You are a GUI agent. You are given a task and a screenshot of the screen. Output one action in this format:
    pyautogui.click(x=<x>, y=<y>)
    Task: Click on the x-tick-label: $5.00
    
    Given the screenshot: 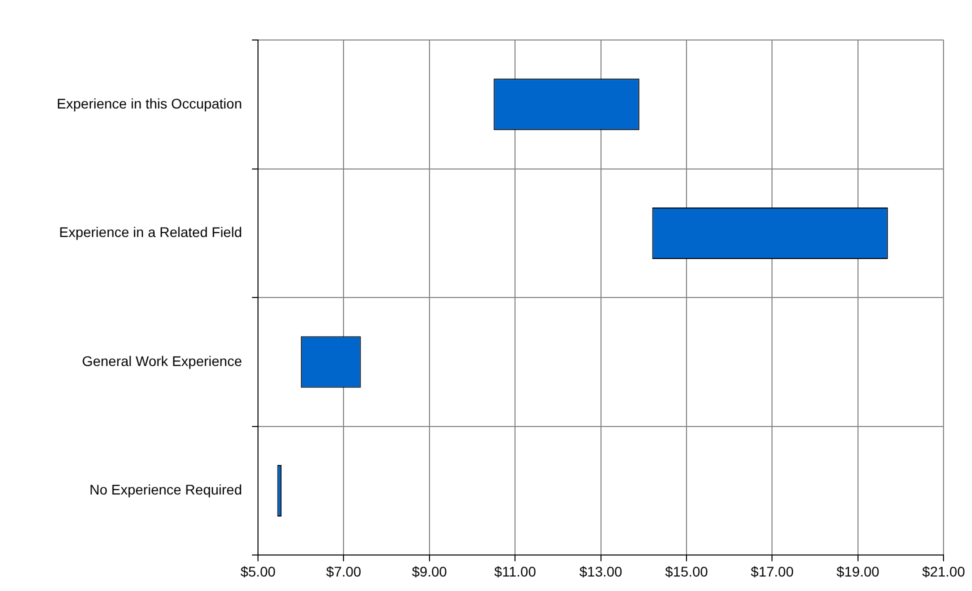 What is the action you would take?
    pyautogui.click(x=258, y=571)
    